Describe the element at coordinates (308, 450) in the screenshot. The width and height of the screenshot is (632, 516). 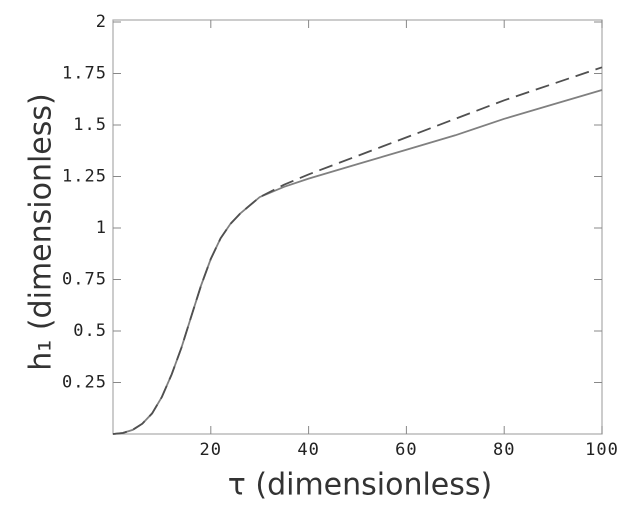
I see `x-tick-label: 40` at that location.